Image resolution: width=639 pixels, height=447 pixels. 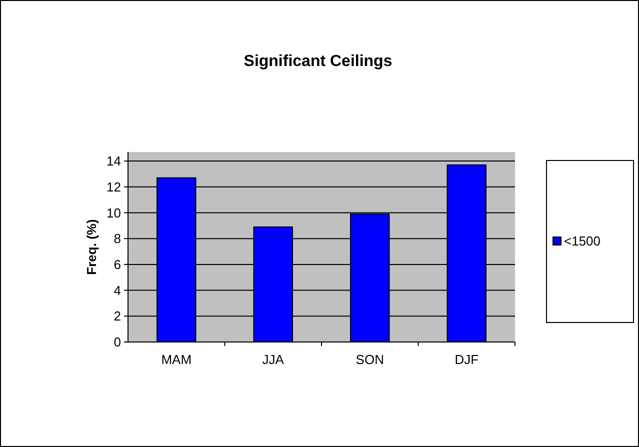 I want to click on x-tick-label: JJA, so click(x=273, y=359).